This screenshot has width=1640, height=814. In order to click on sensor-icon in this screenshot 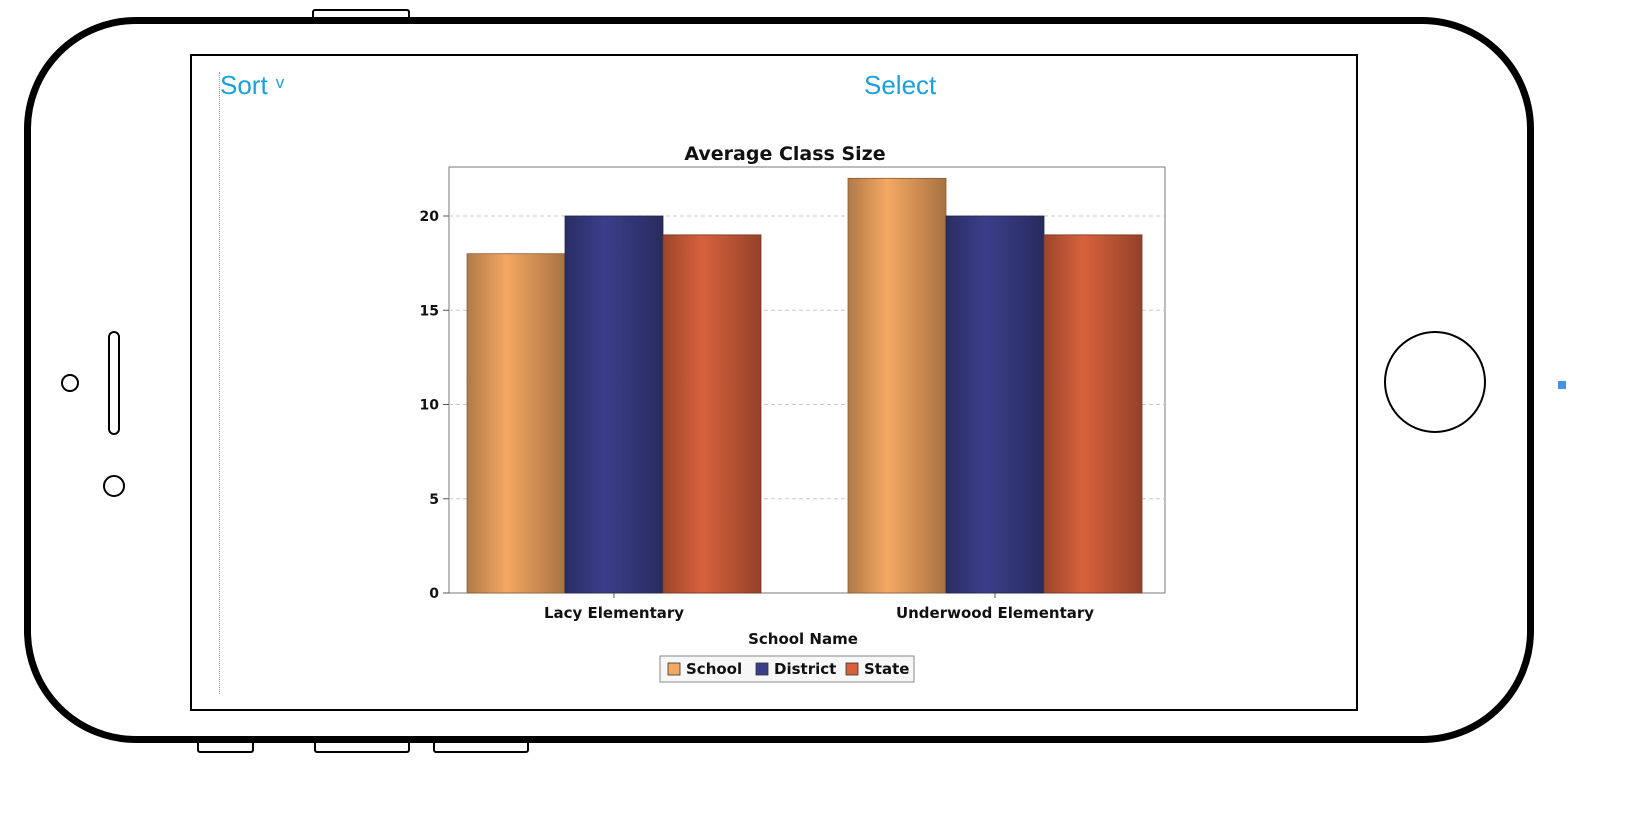, I will do `click(114, 486)`.